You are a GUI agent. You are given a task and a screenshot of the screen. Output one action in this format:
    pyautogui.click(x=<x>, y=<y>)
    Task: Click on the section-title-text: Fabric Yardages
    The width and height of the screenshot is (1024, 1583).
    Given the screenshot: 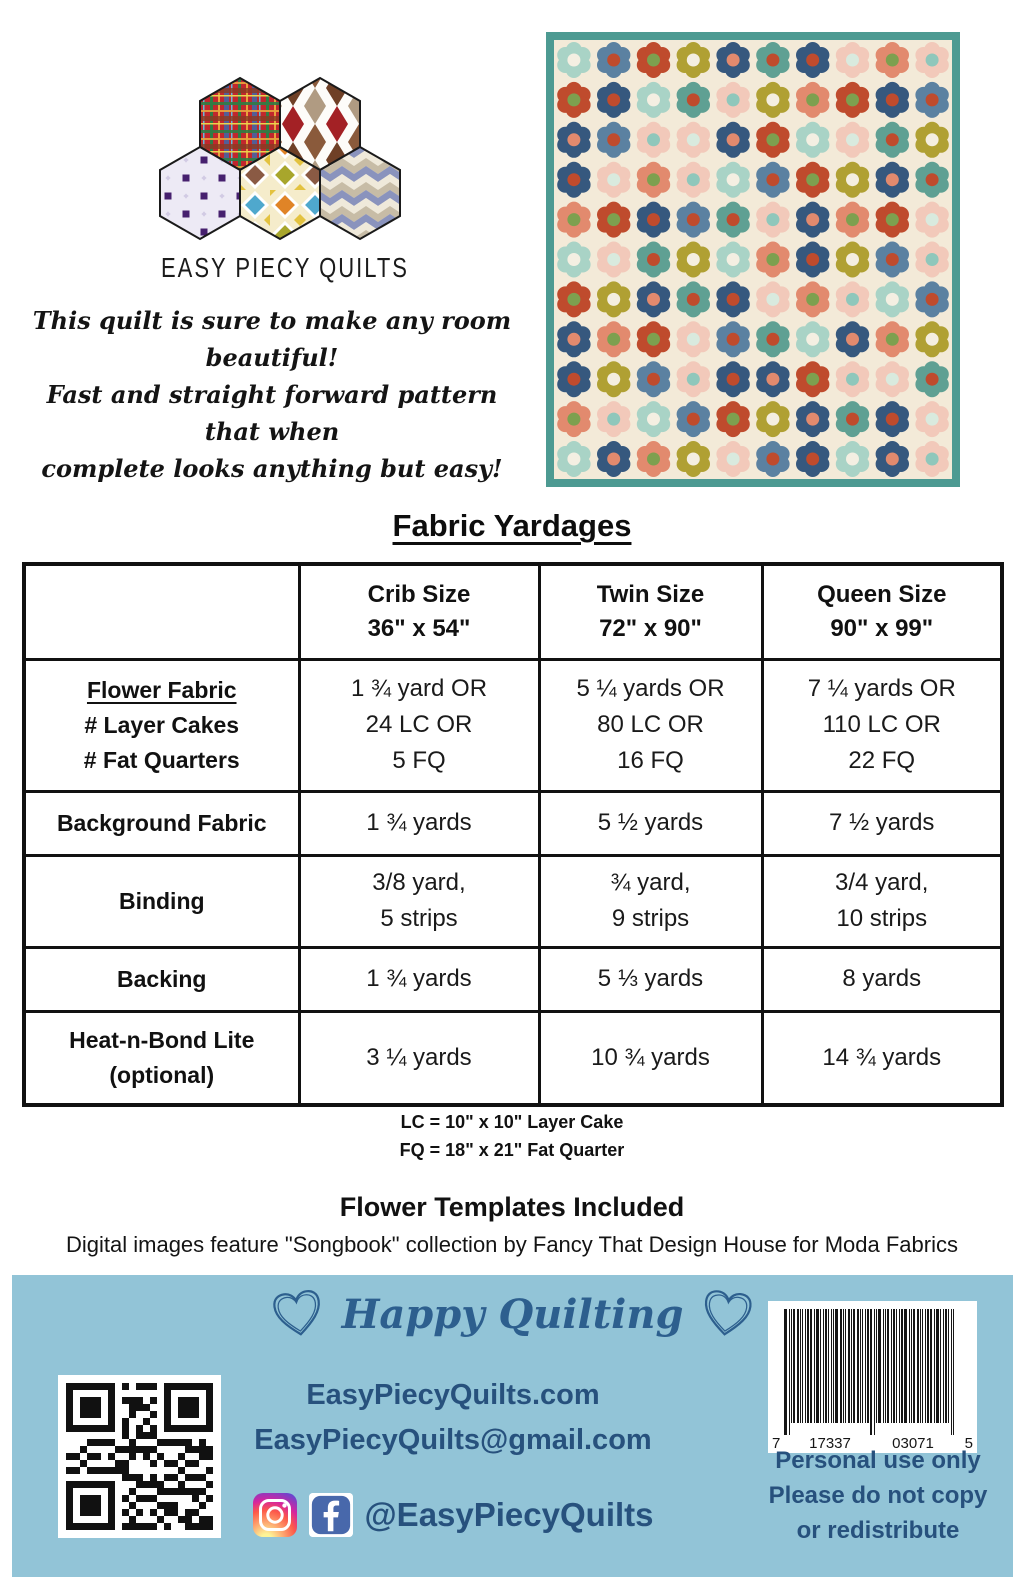 What is the action you would take?
    pyautogui.click(x=512, y=525)
    